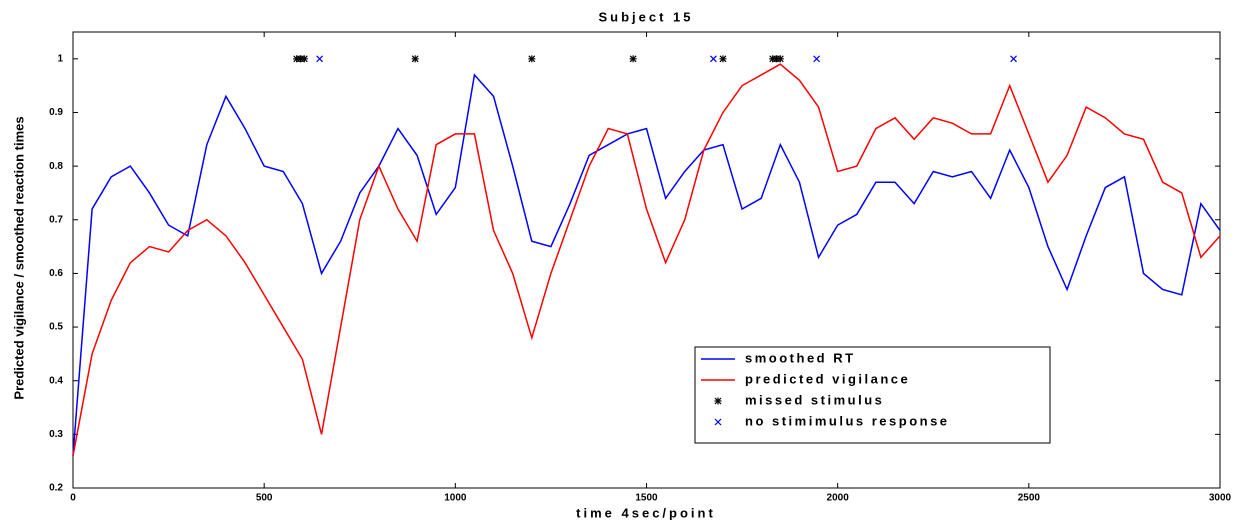  What do you see at coordinates (838, 498) in the screenshot?
I see `x-tick-label: 2000` at bounding box center [838, 498].